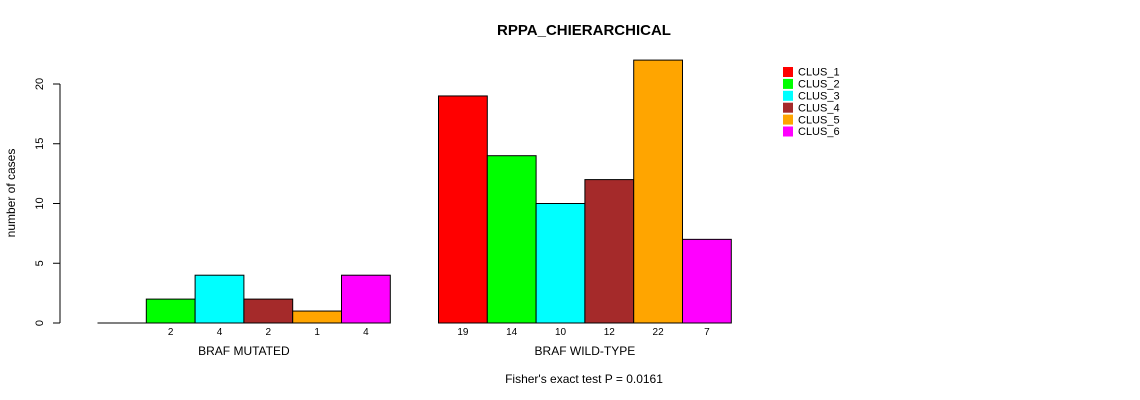  Describe the element at coordinates (40, 203) in the screenshot. I see `y-tick-label: 10` at that location.